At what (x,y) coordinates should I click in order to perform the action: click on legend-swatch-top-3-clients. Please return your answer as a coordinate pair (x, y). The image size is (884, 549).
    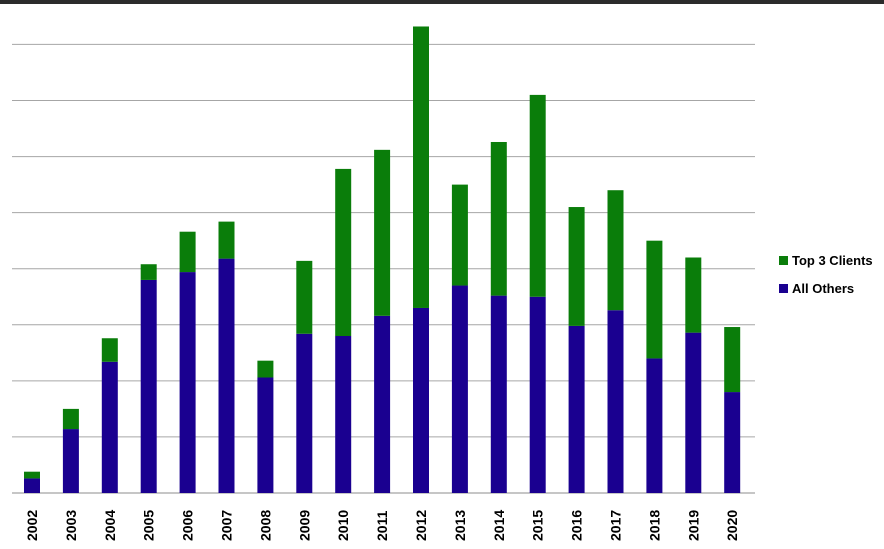
    Looking at the image, I should click on (783, 260).